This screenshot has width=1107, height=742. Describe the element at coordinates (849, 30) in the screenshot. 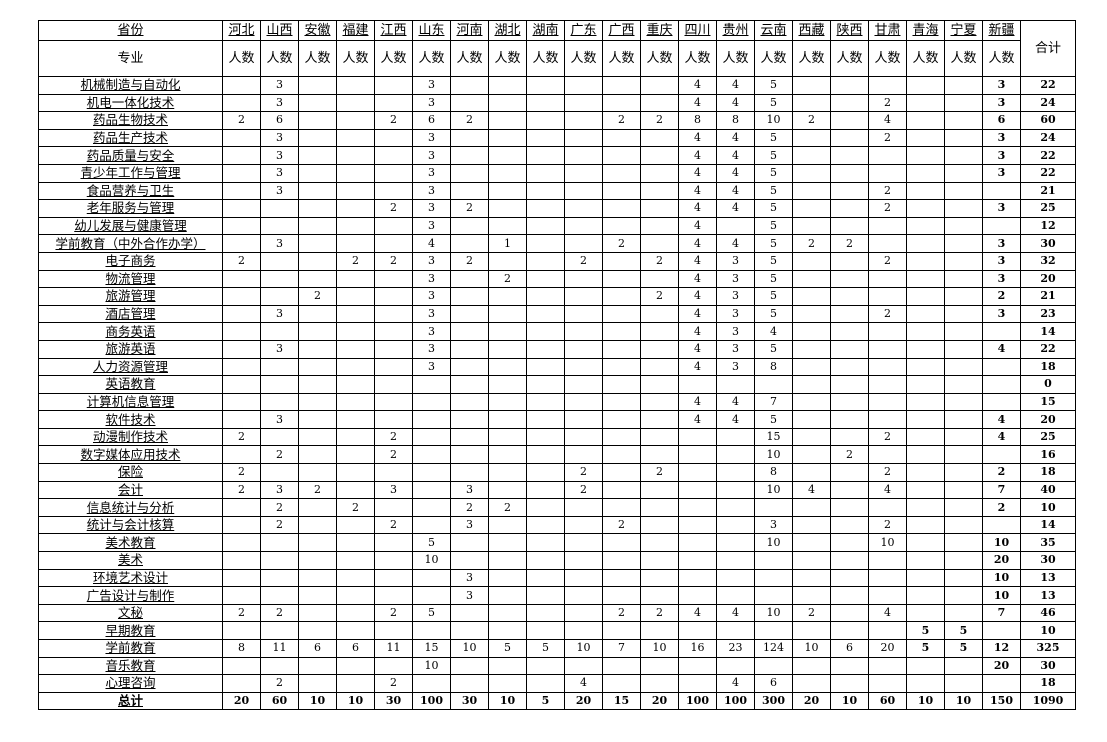

I see `province-header: 陕西` at that location.